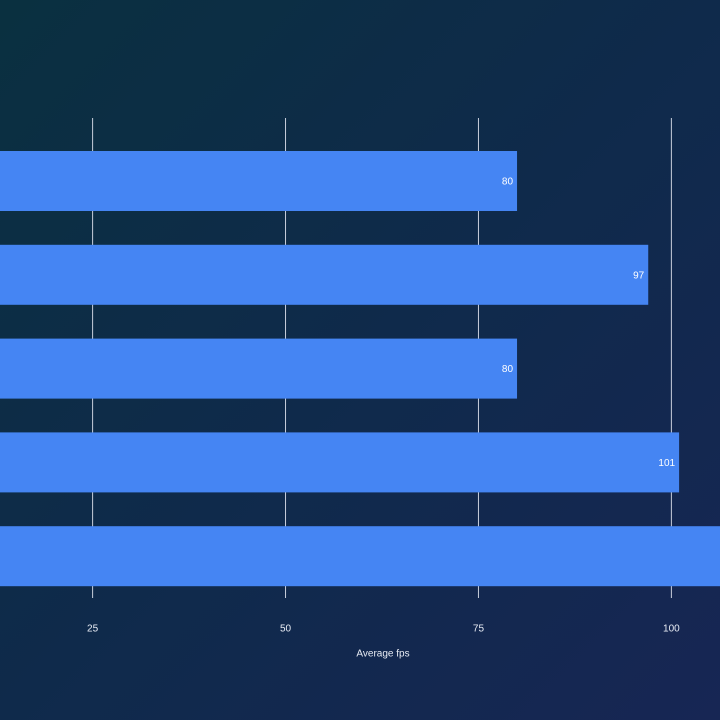  Describe the element at coordinates (671, 629) in the screenshot. I see `x-tick-label: 100` at that location.